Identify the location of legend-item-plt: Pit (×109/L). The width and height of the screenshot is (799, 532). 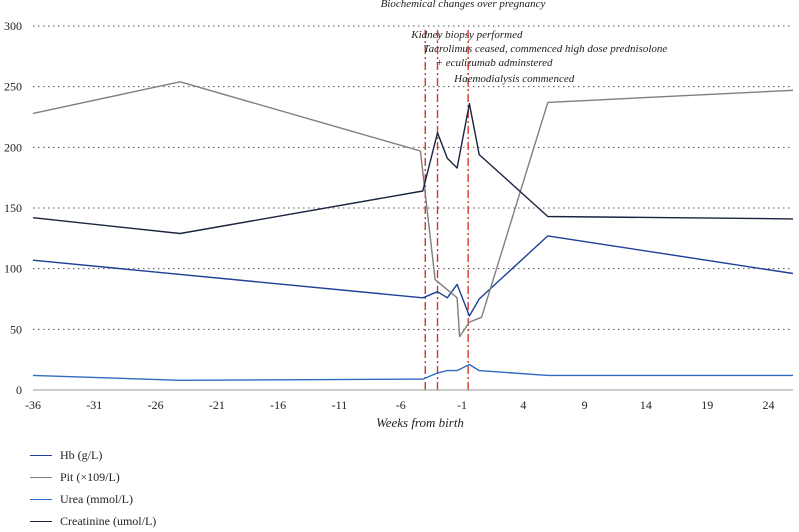
(93, 477).